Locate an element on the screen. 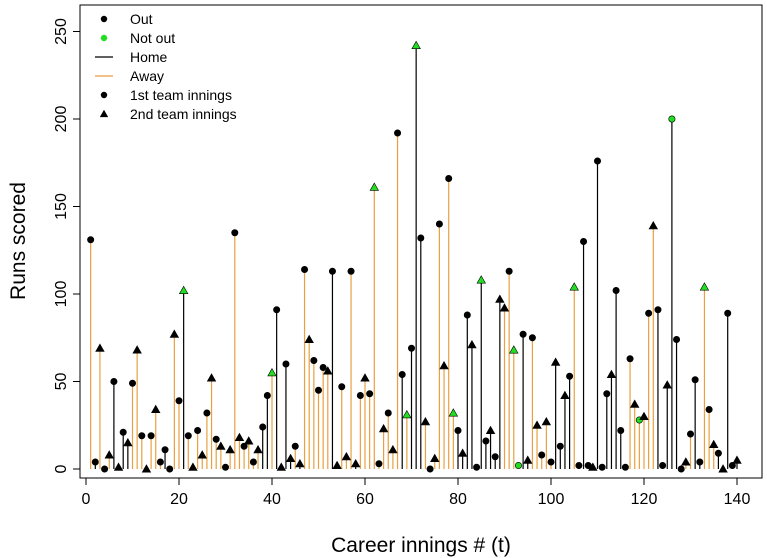  legend-label: Away is located at coordinates (147, 76).